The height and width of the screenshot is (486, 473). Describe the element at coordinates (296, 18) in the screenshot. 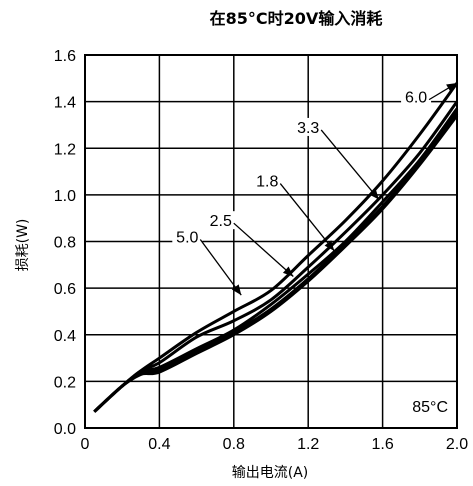

I see `chart-title: 在85°C时20V输入消耗` at that location.